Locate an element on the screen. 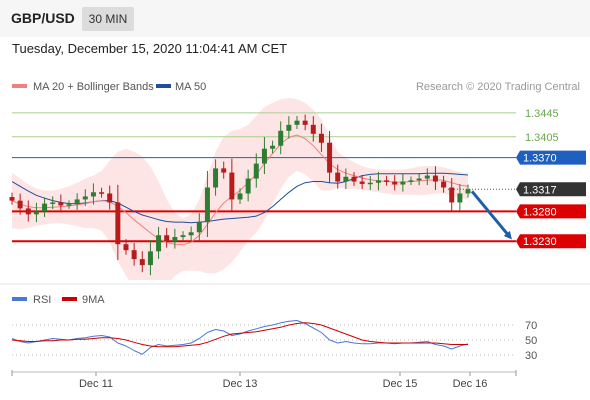 The width and height of the screenshot is (590, 400). price-level-label: 1.3405 is located at coordinates (542, 138).